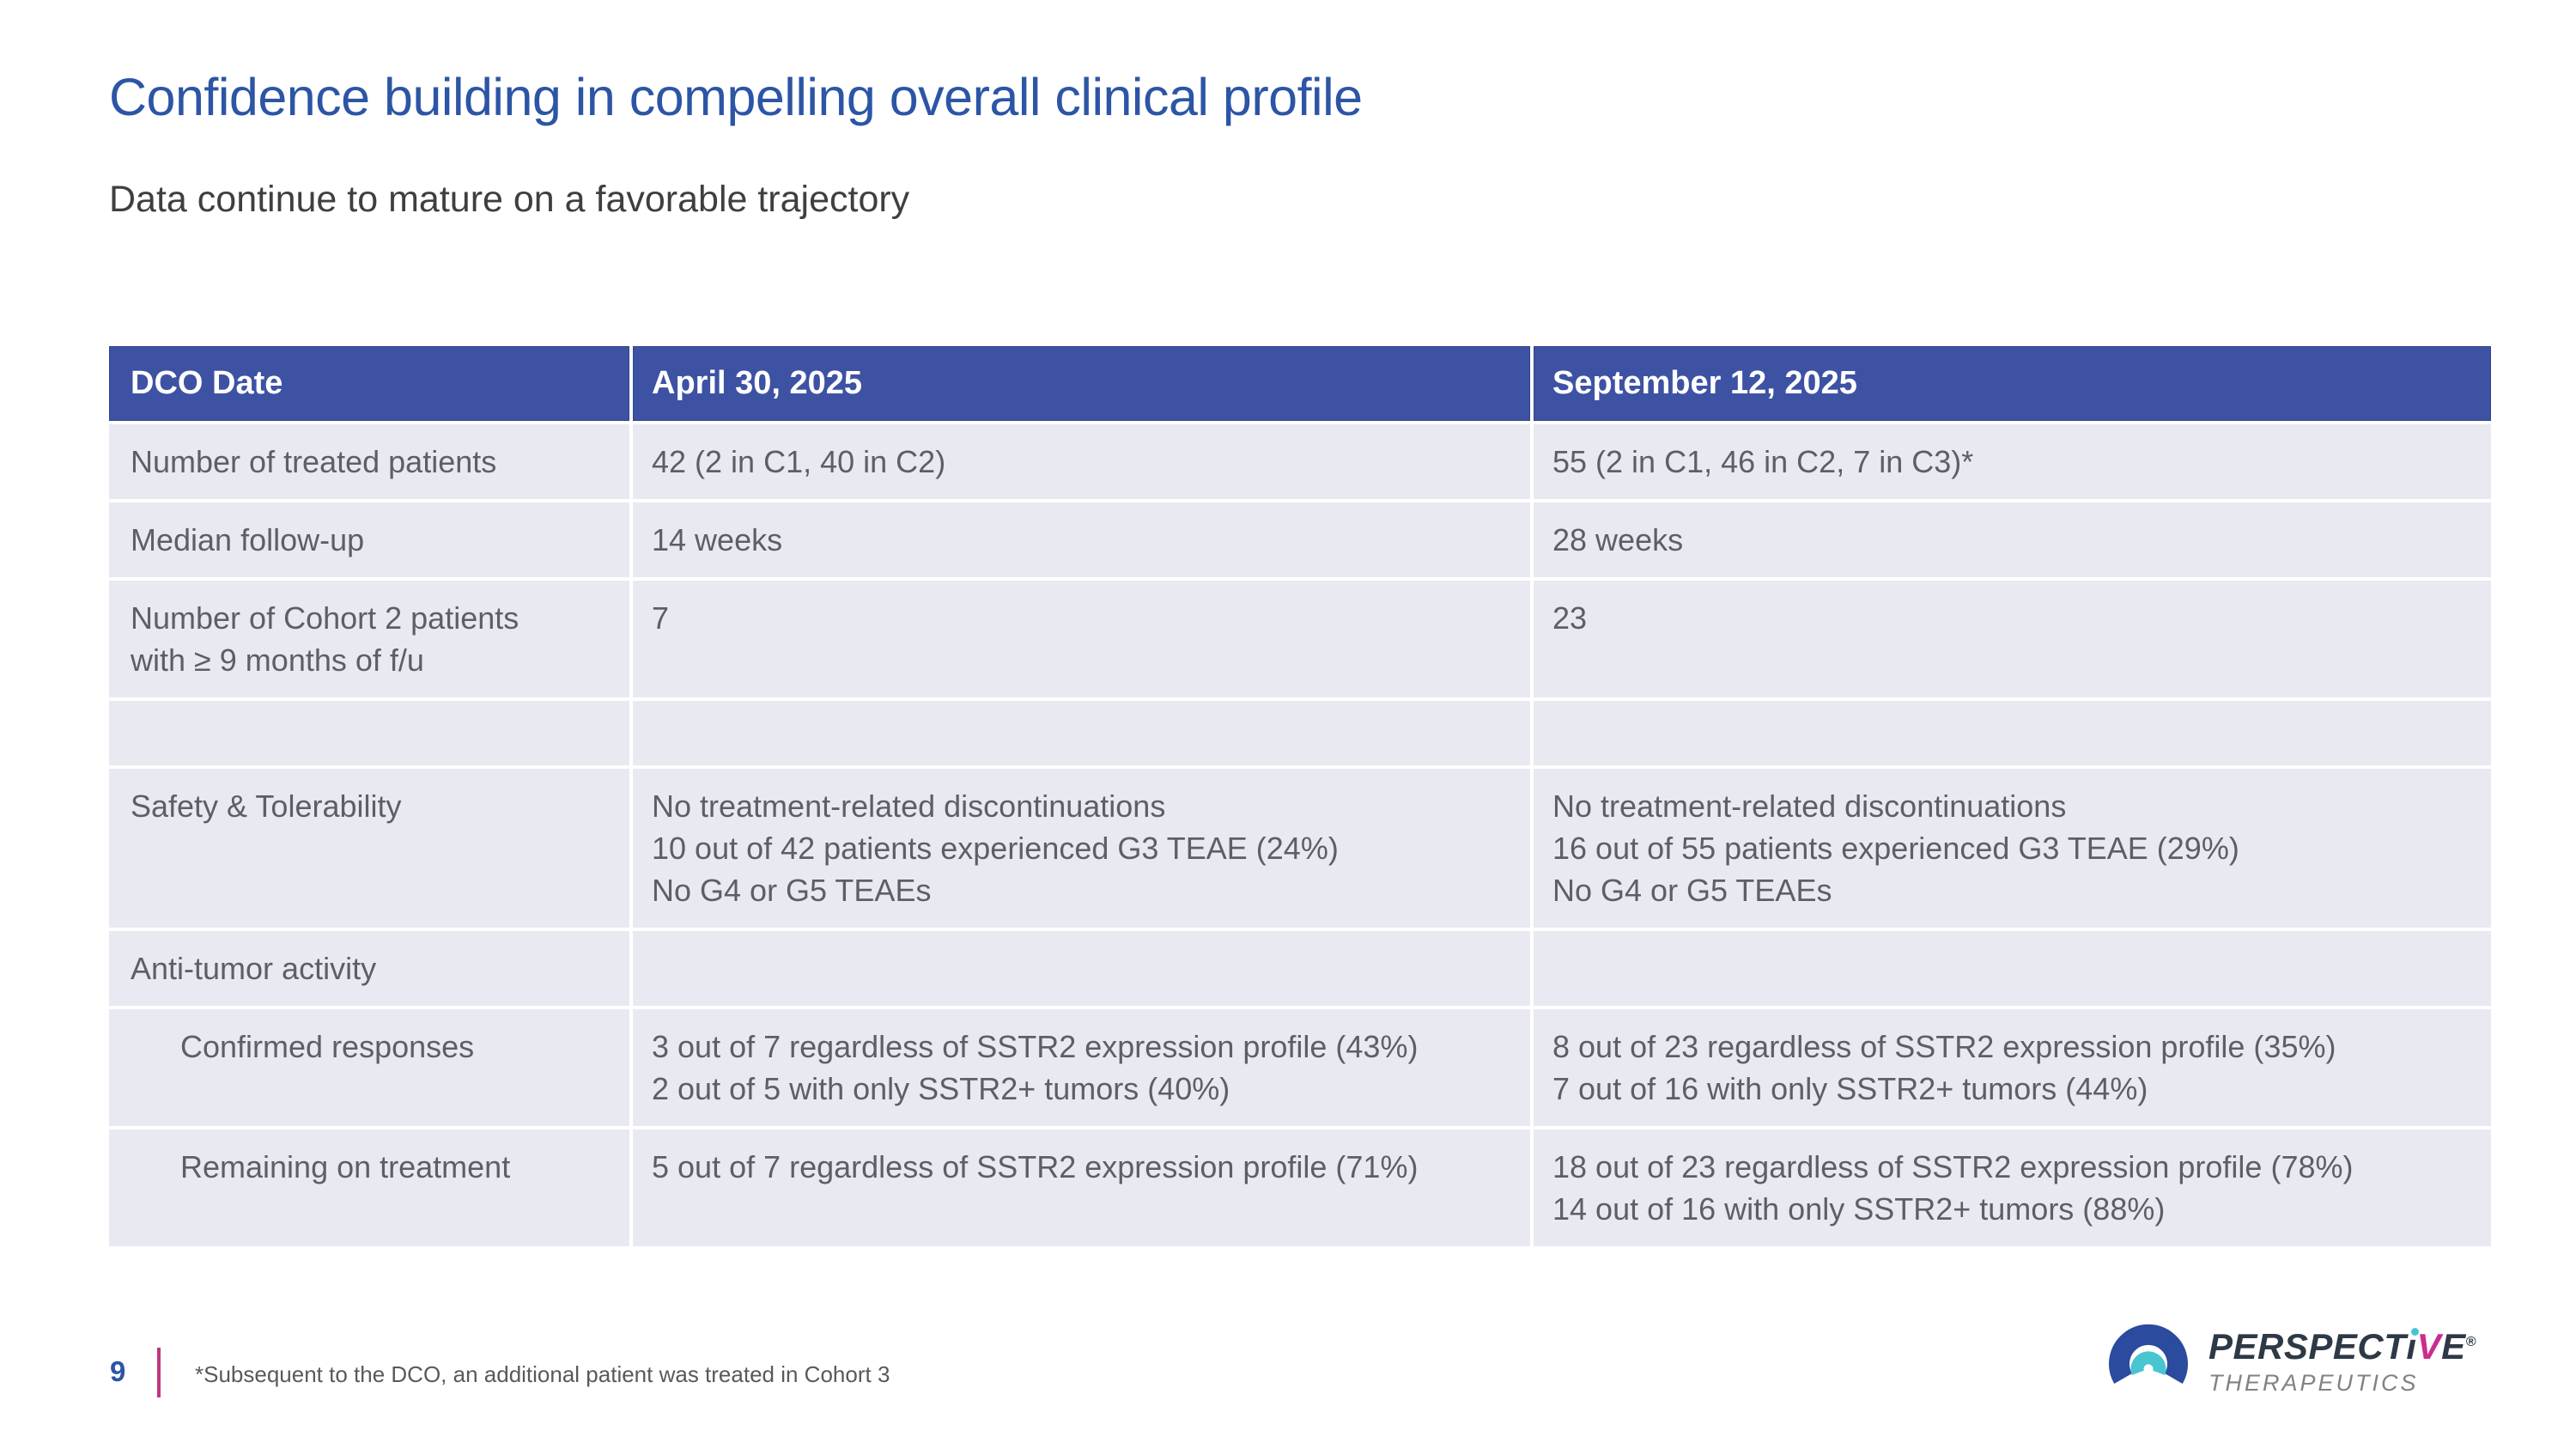 This screenshot has width=2576, height=1449. What do you see at coordinates (369, 1187) in the screenshot?
I see `row-label: Remaining on treatment` at bounding box center [369, 1187].